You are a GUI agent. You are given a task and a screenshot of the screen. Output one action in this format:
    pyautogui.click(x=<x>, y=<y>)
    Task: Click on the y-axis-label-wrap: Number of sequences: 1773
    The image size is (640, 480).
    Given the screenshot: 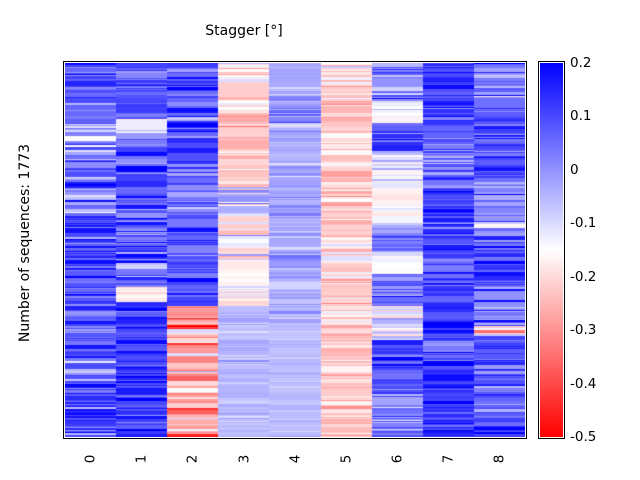 What is the action you would take?
    pyautogui.click(x=25, y=243)
    